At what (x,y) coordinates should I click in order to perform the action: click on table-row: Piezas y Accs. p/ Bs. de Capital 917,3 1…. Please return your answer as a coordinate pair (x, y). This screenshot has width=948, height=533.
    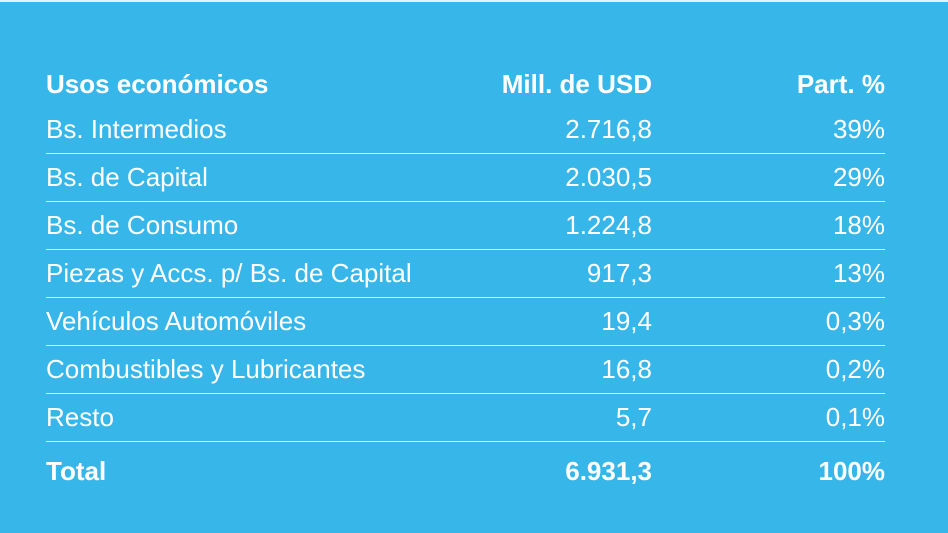
    Looking at the image, I should click on (465, 274).